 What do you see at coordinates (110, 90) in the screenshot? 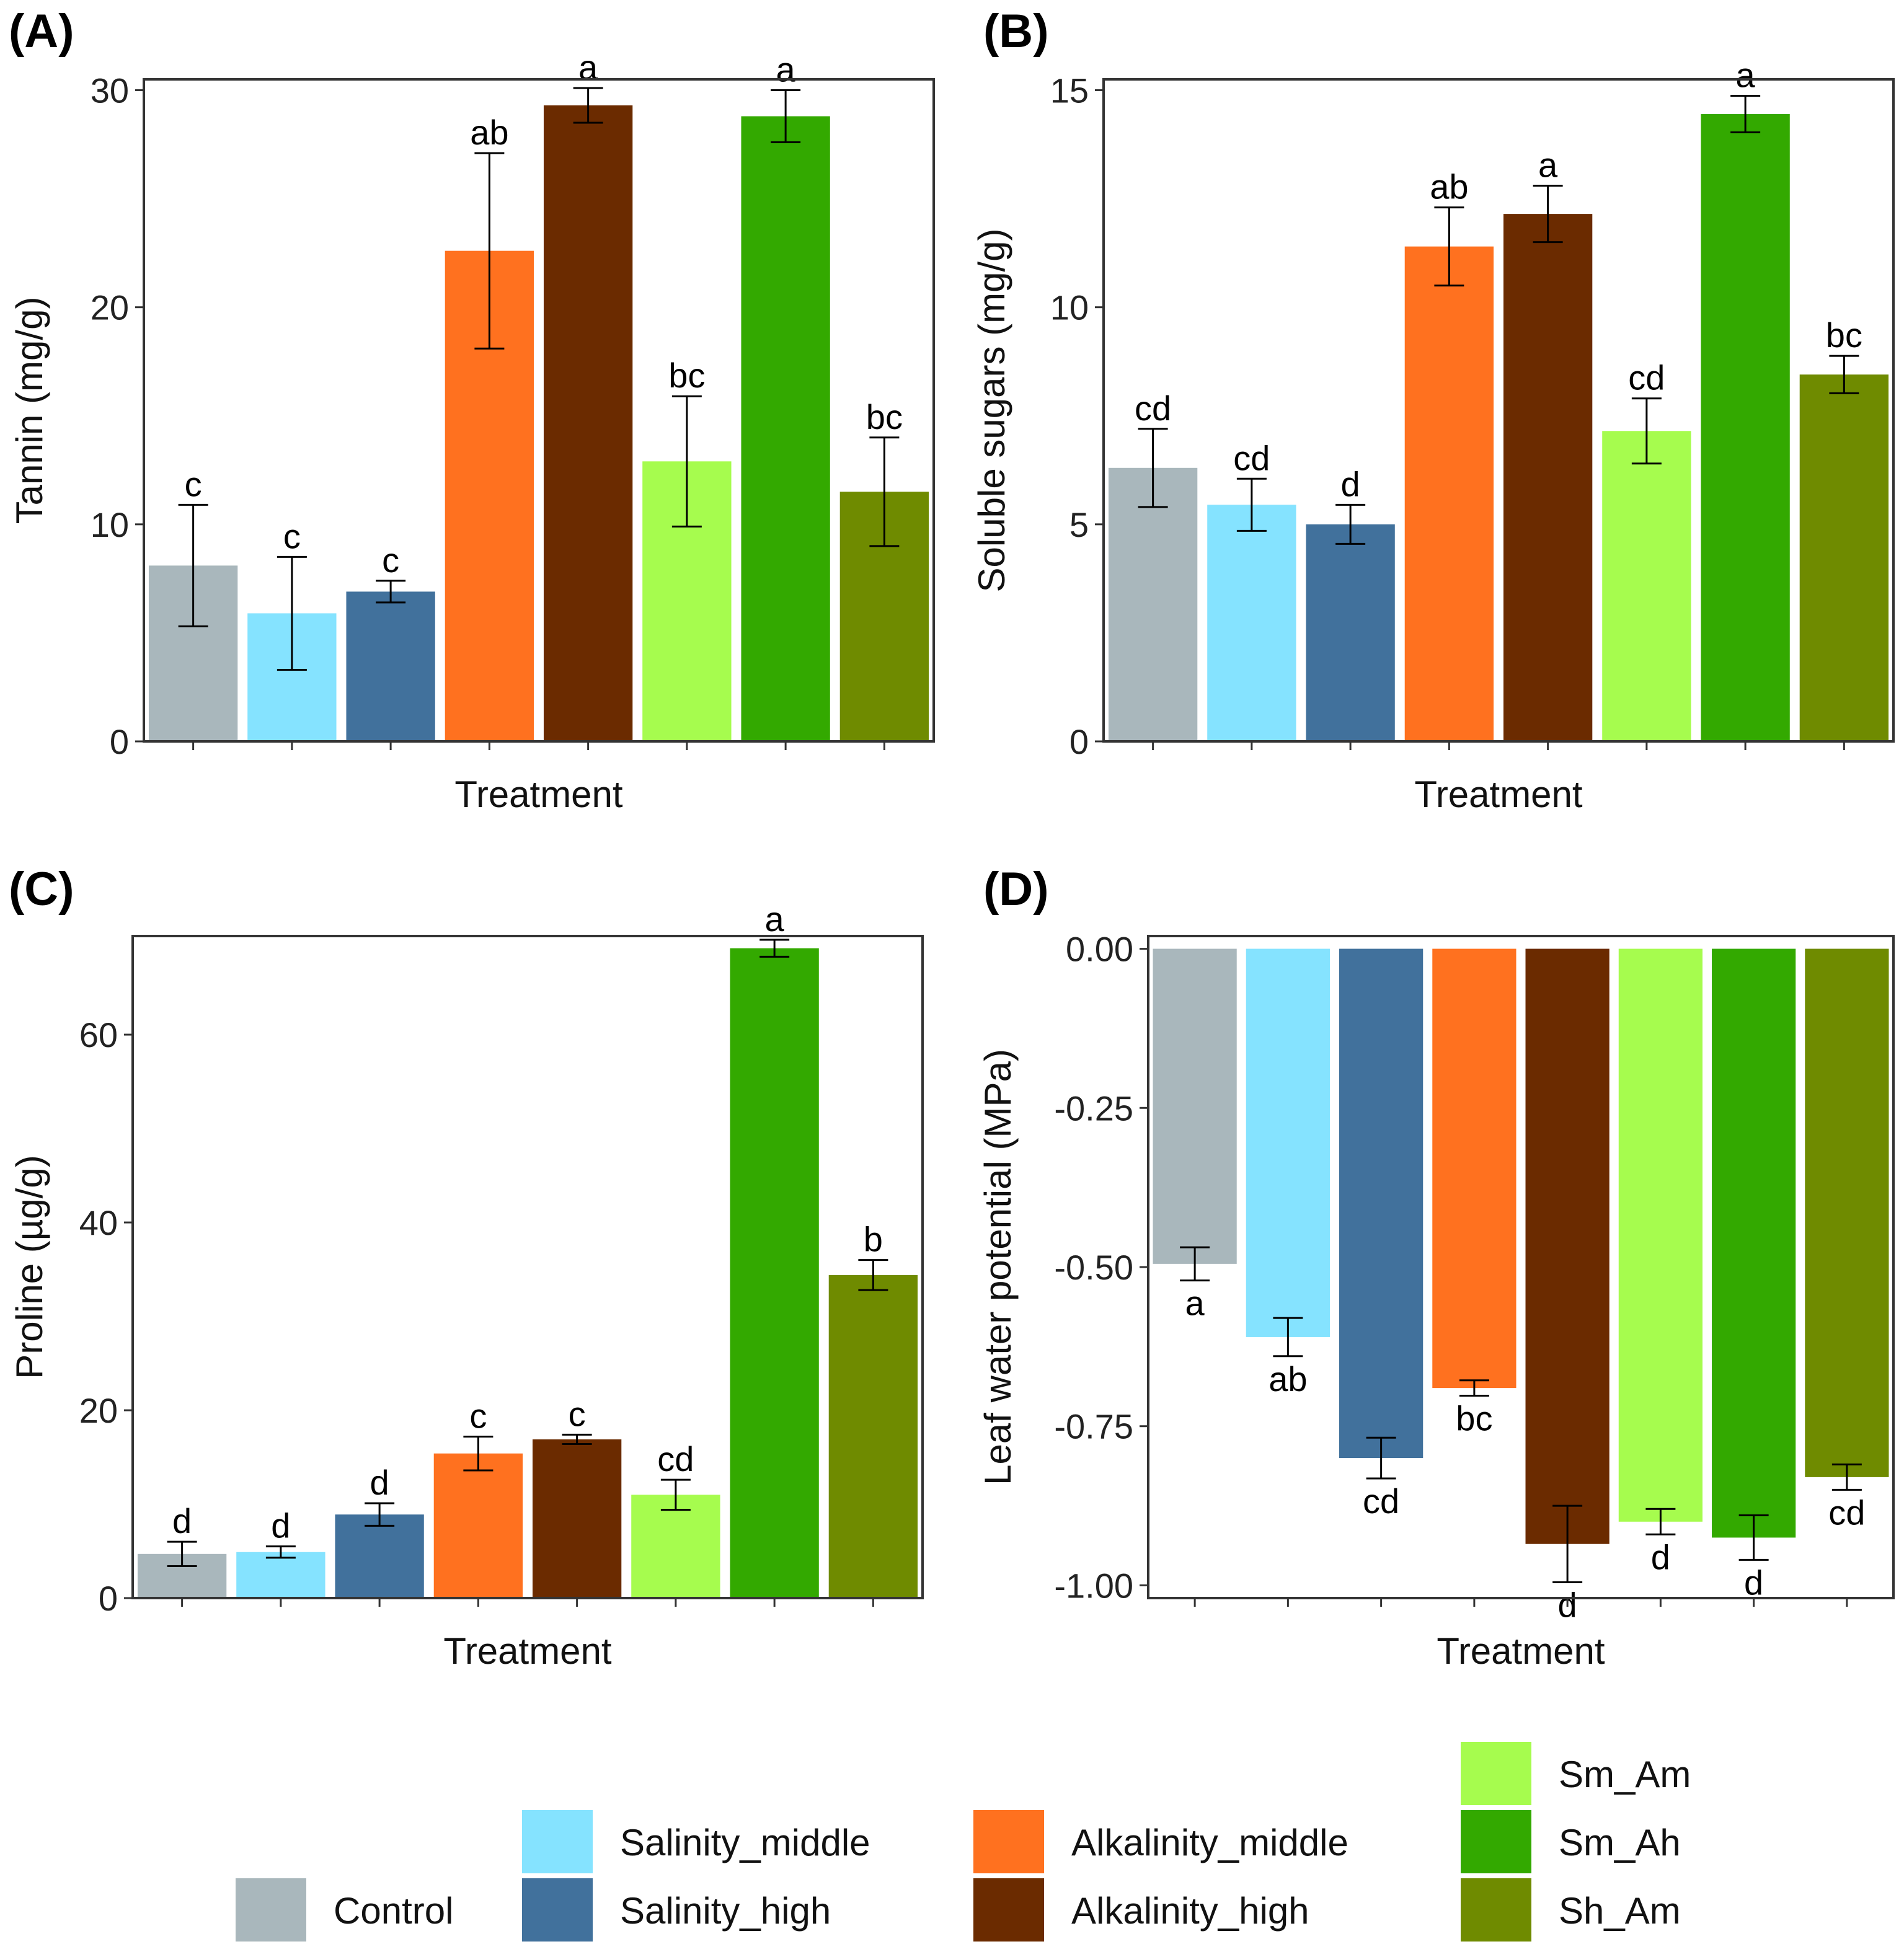
I see `y-tick-label: 30` at bounding box center [110, 90].